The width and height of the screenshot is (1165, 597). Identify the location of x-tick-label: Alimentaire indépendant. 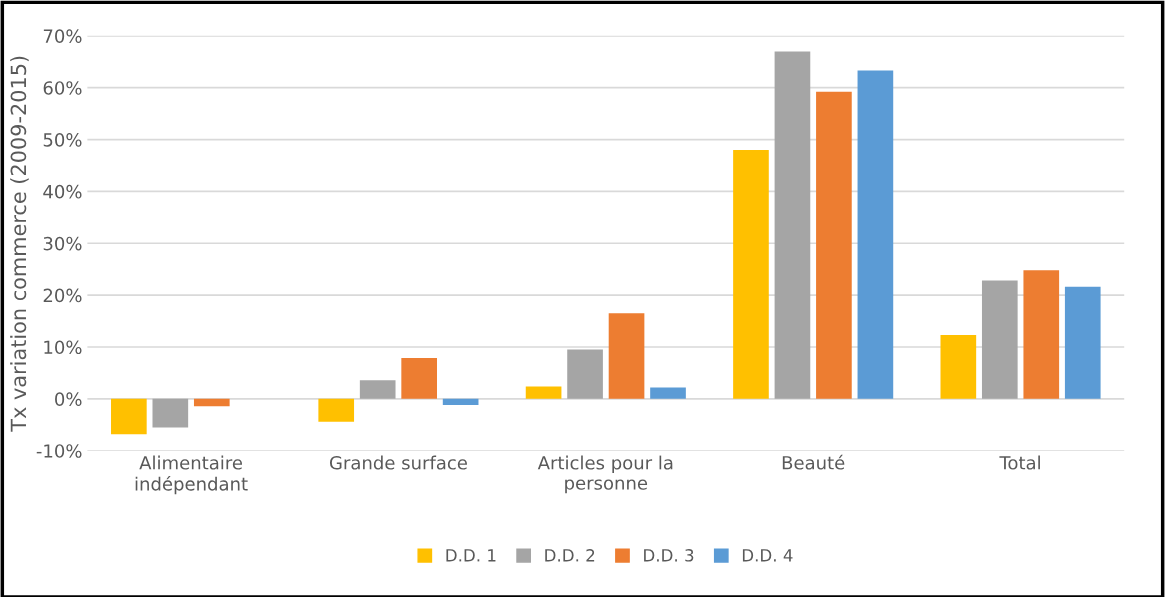
(191, 475).